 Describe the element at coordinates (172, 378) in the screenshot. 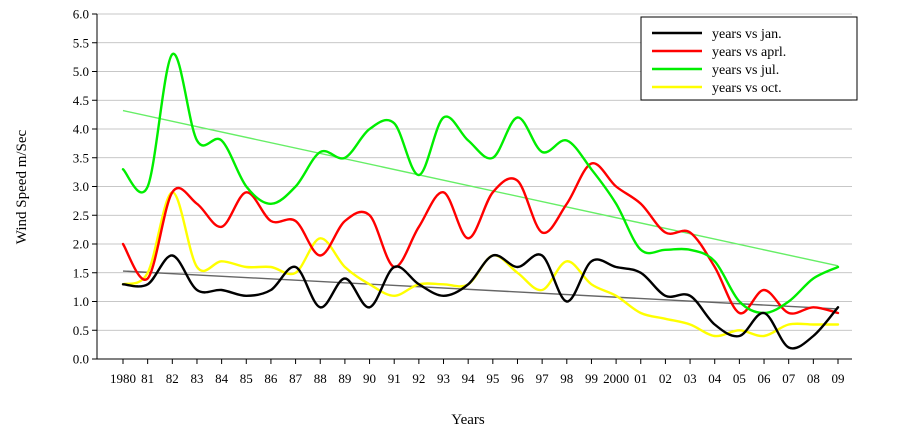

I see `x-tick-label: 82` at that location.